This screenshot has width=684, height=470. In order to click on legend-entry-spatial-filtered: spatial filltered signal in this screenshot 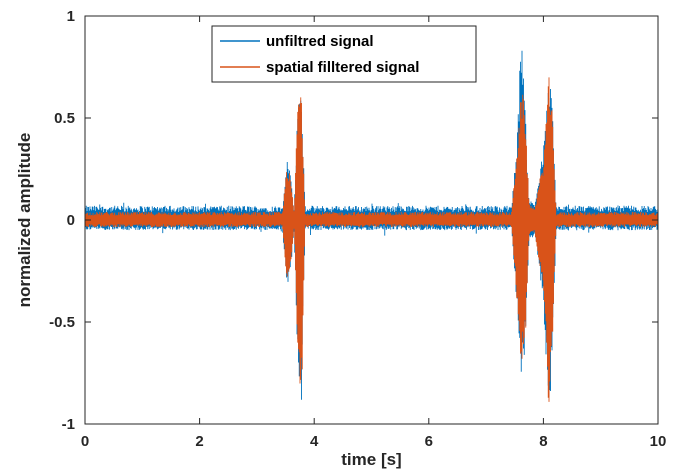, I will do `click(342, 67)`.